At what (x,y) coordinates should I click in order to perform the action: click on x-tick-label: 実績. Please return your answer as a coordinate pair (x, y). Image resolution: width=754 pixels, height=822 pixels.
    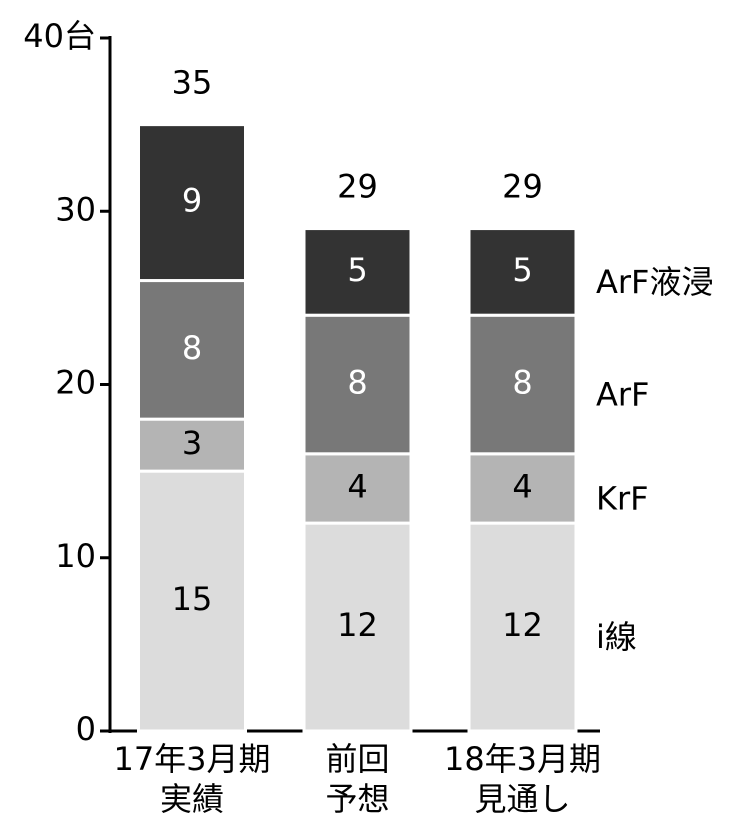
    Looking at the image, I should click on (192, 799).